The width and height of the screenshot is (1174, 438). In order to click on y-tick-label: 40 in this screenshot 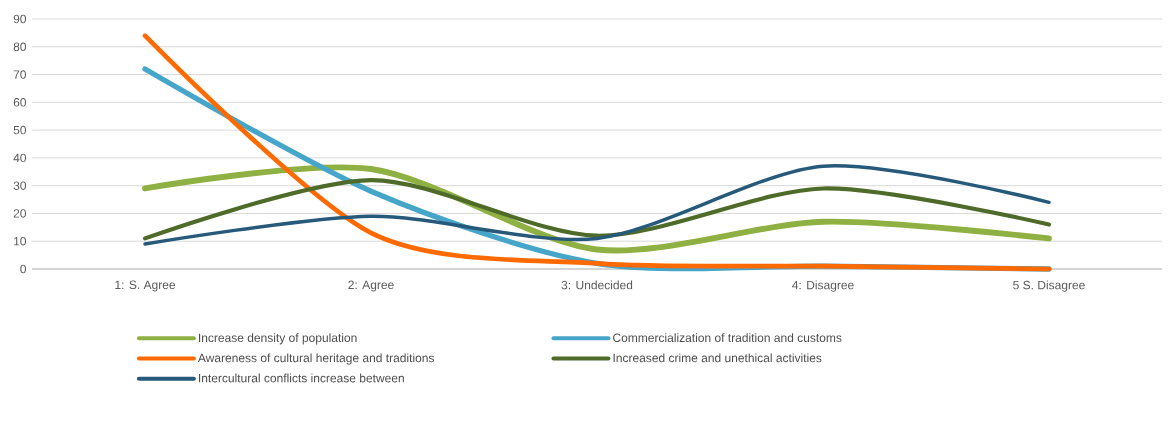, I will do `click(20, 158)`.